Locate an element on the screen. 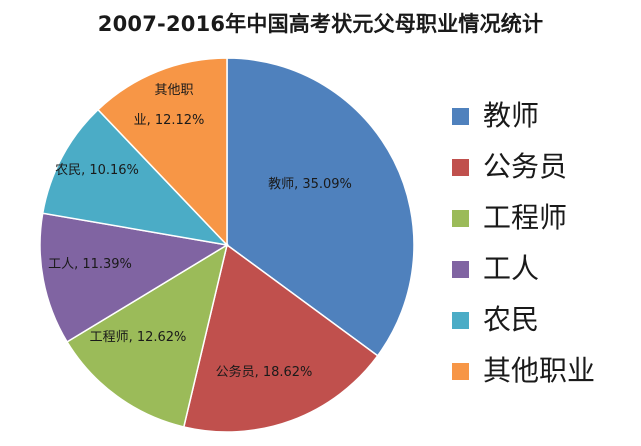 The image size is (641, 446). legend-item: 其他职业 is located at coordinates (523, 371).